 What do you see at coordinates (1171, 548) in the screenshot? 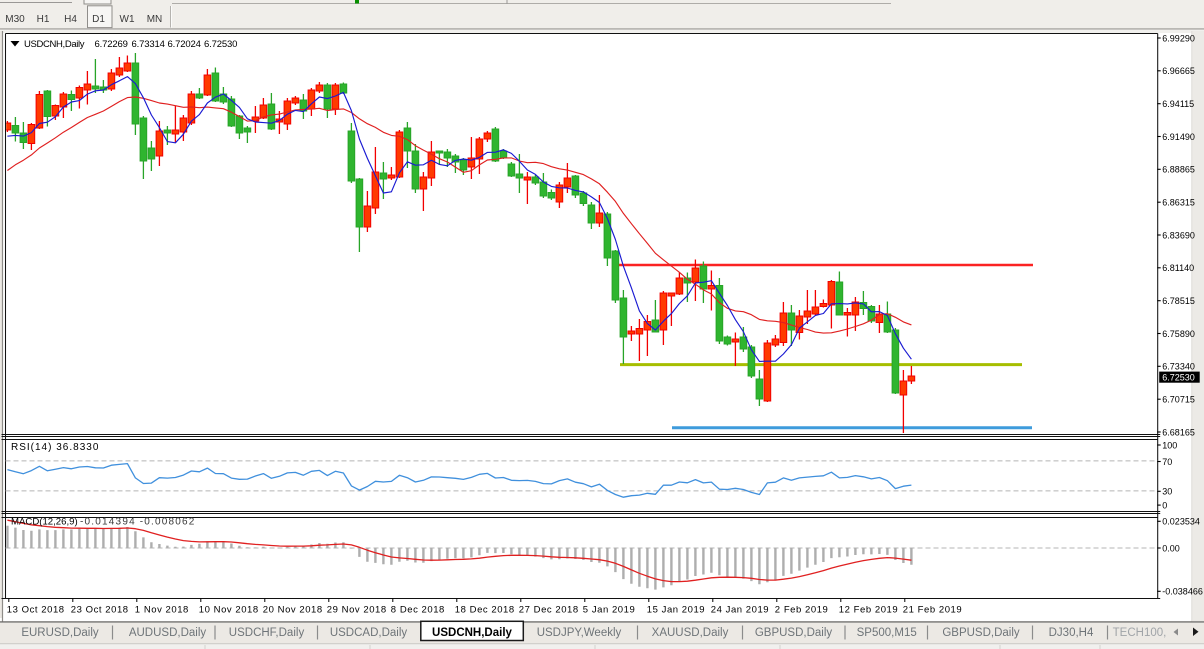
I see `svg-text: 0.00` at bounding box center [1171, 548].